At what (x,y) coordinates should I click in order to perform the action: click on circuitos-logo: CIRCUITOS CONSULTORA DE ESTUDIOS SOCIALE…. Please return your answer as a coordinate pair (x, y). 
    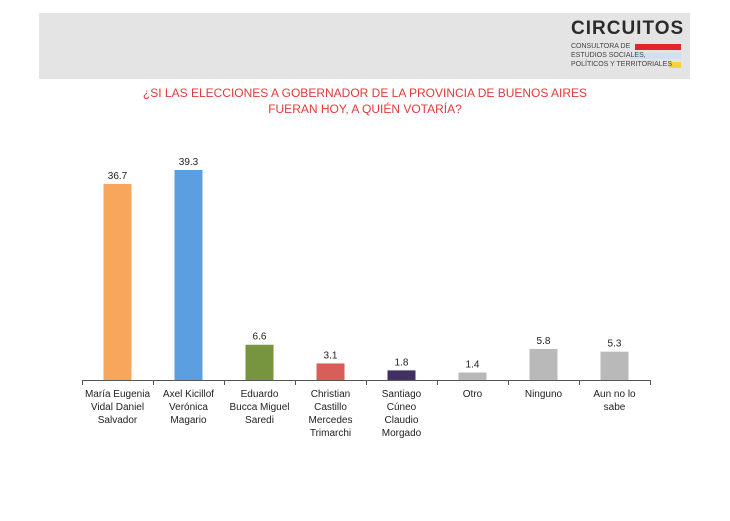
    Looking at the image, I should click on (628, 47).